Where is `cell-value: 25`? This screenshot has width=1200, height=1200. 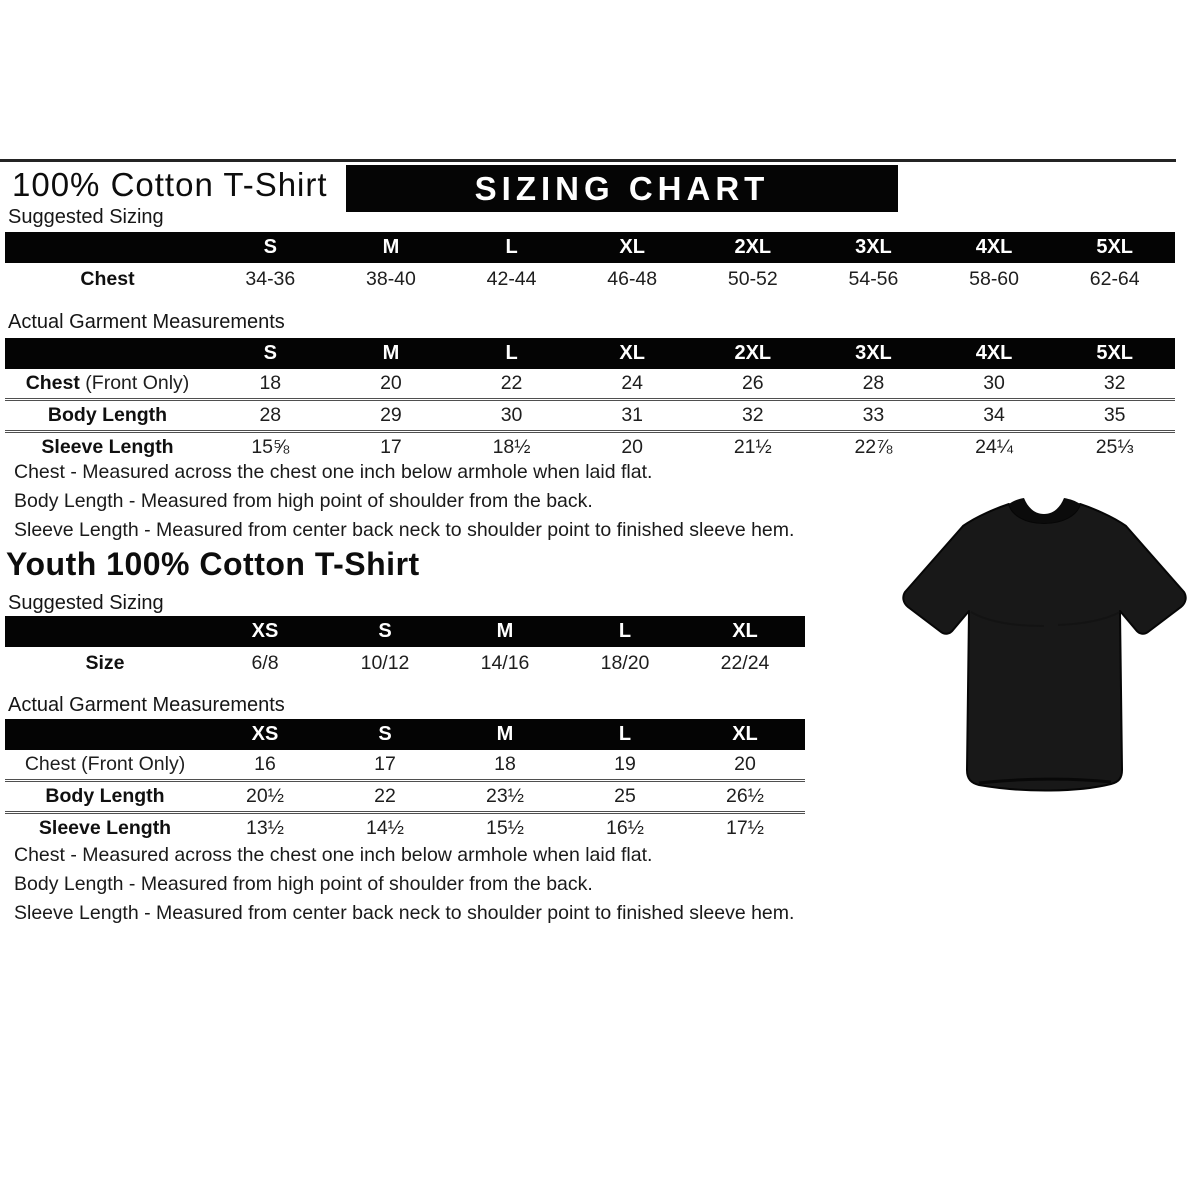
cell-value: 25 is located at coordinates (625, 796).